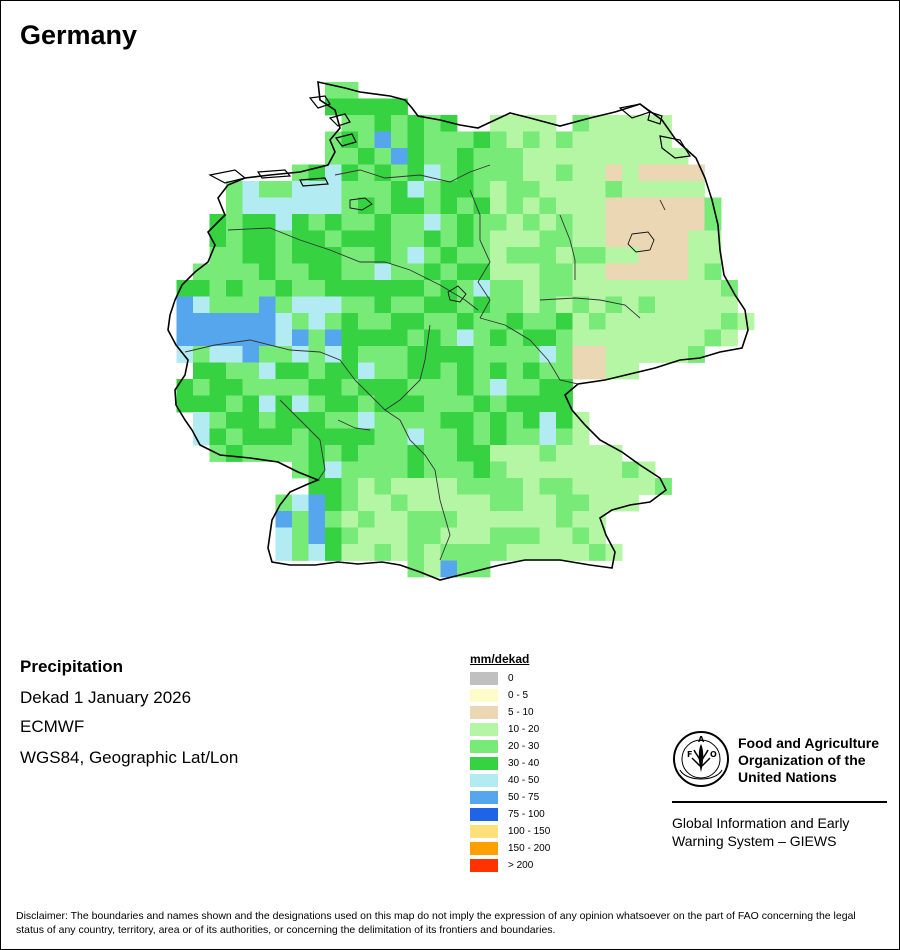  Describe the element at coordinates (701, 759) in the screenshot. I see `fao-logo-icon: F A O` at that location.